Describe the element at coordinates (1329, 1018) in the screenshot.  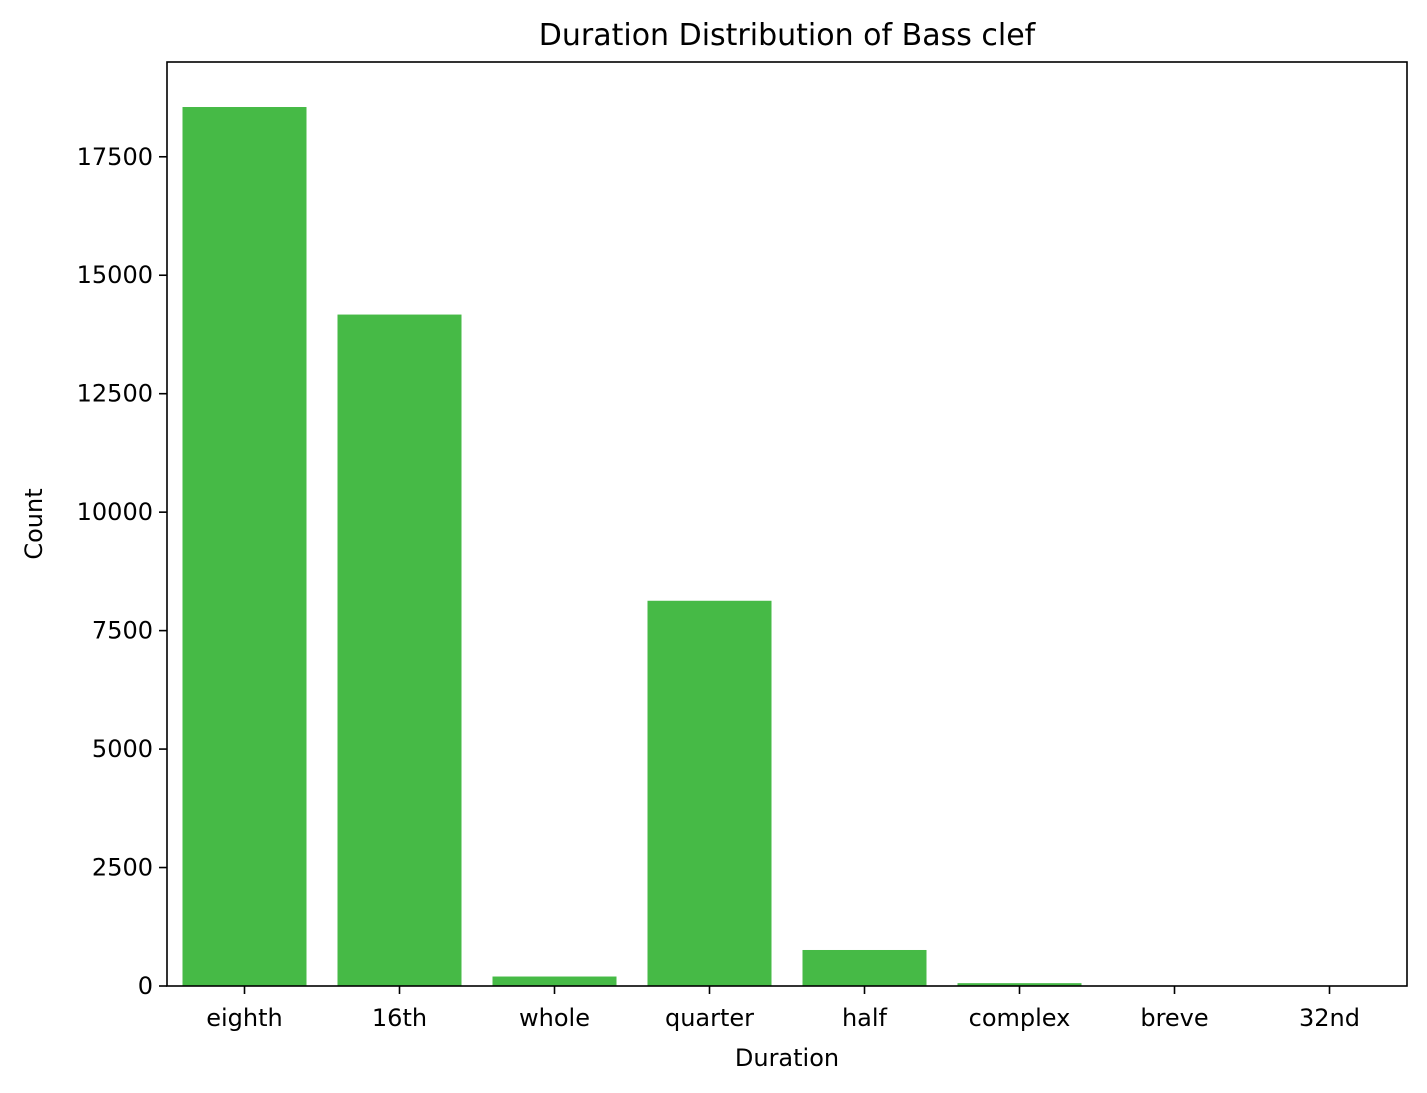
I see `x-tick-label: 32nd` at that location.